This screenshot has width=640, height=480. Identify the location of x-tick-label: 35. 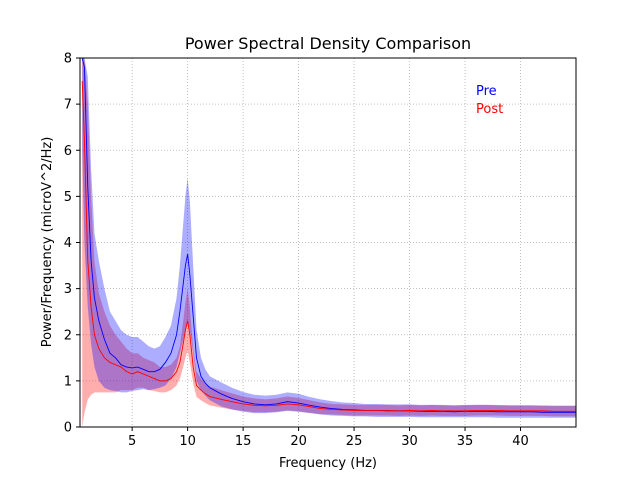
(465, 441).